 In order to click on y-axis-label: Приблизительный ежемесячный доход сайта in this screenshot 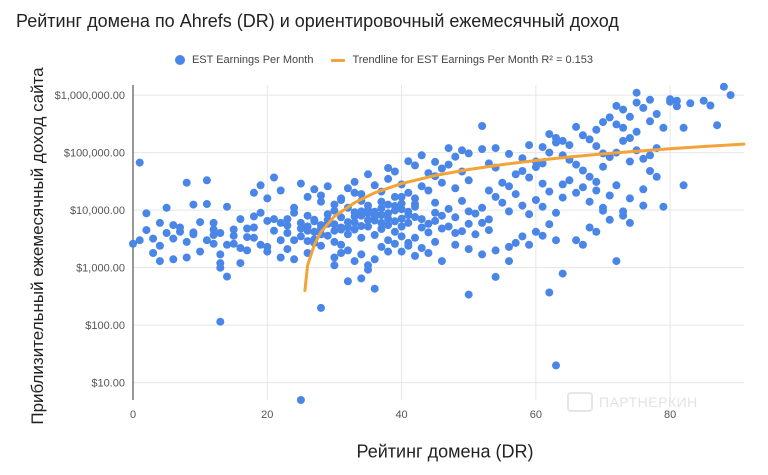, I will do `click(37, 246)`.